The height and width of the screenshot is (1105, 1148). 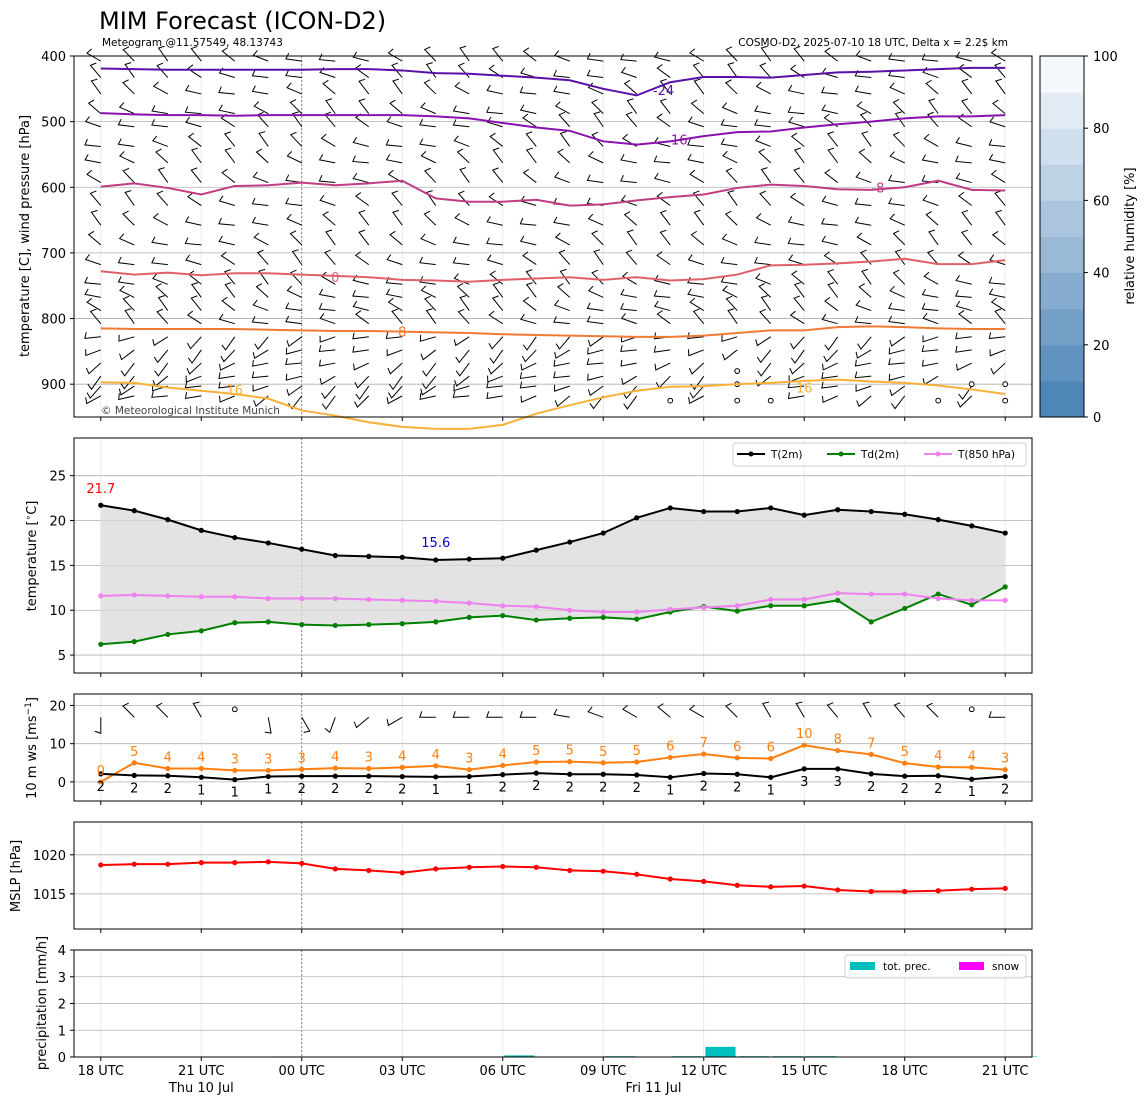 I want to click on contour-3-line, so click(x=553, y=270).